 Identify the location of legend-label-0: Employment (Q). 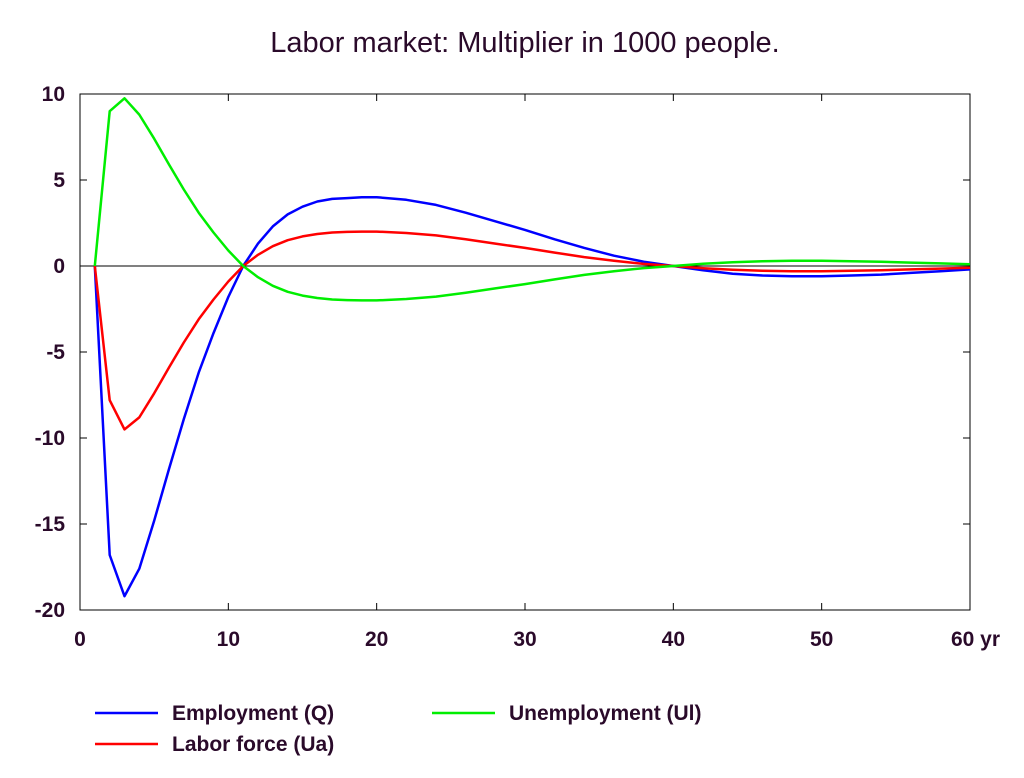
(253, 713).